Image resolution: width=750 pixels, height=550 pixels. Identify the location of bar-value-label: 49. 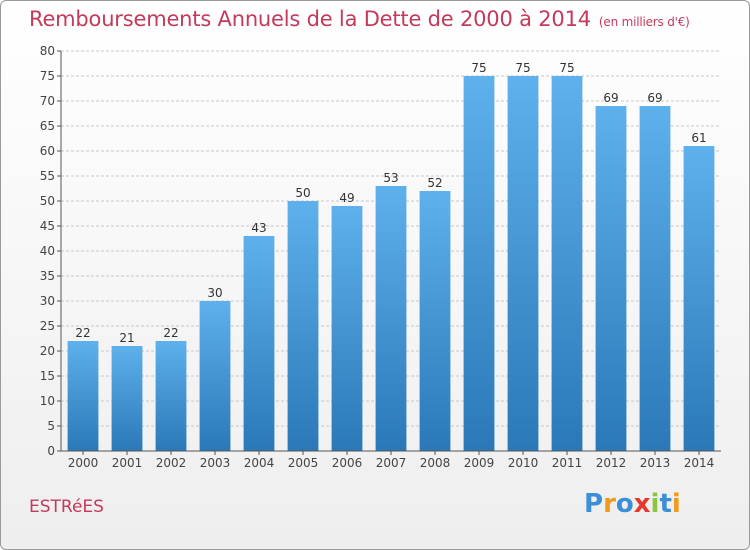
(346, 198).